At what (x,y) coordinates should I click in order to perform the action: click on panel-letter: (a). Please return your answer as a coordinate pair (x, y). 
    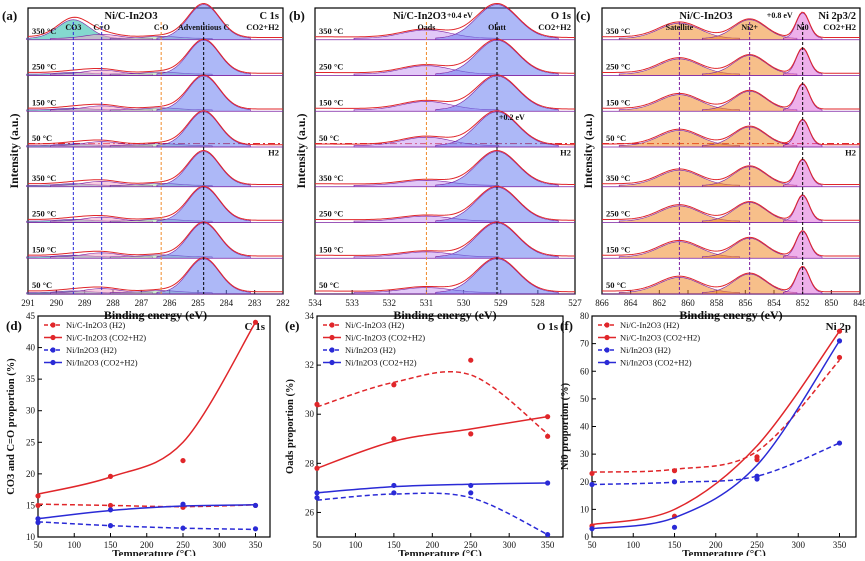
    Looking at the image, I should click on (9, 15).